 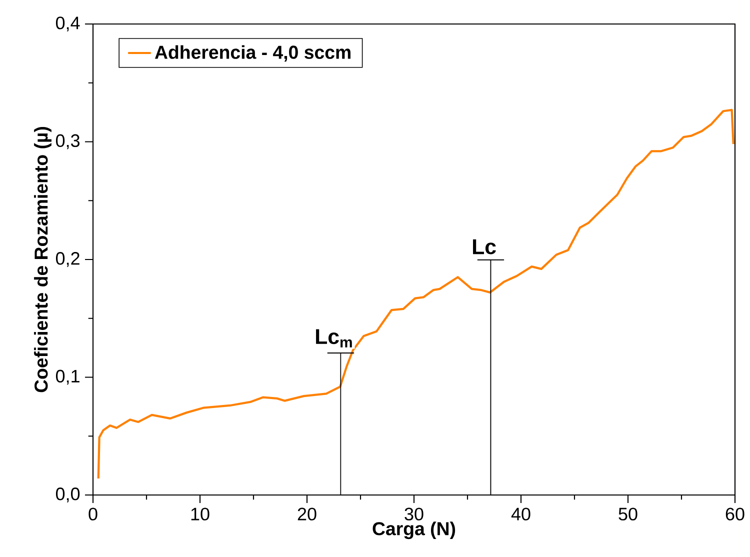 I want to click on y-tick-label: 0,1, so click(x=68, y=377).